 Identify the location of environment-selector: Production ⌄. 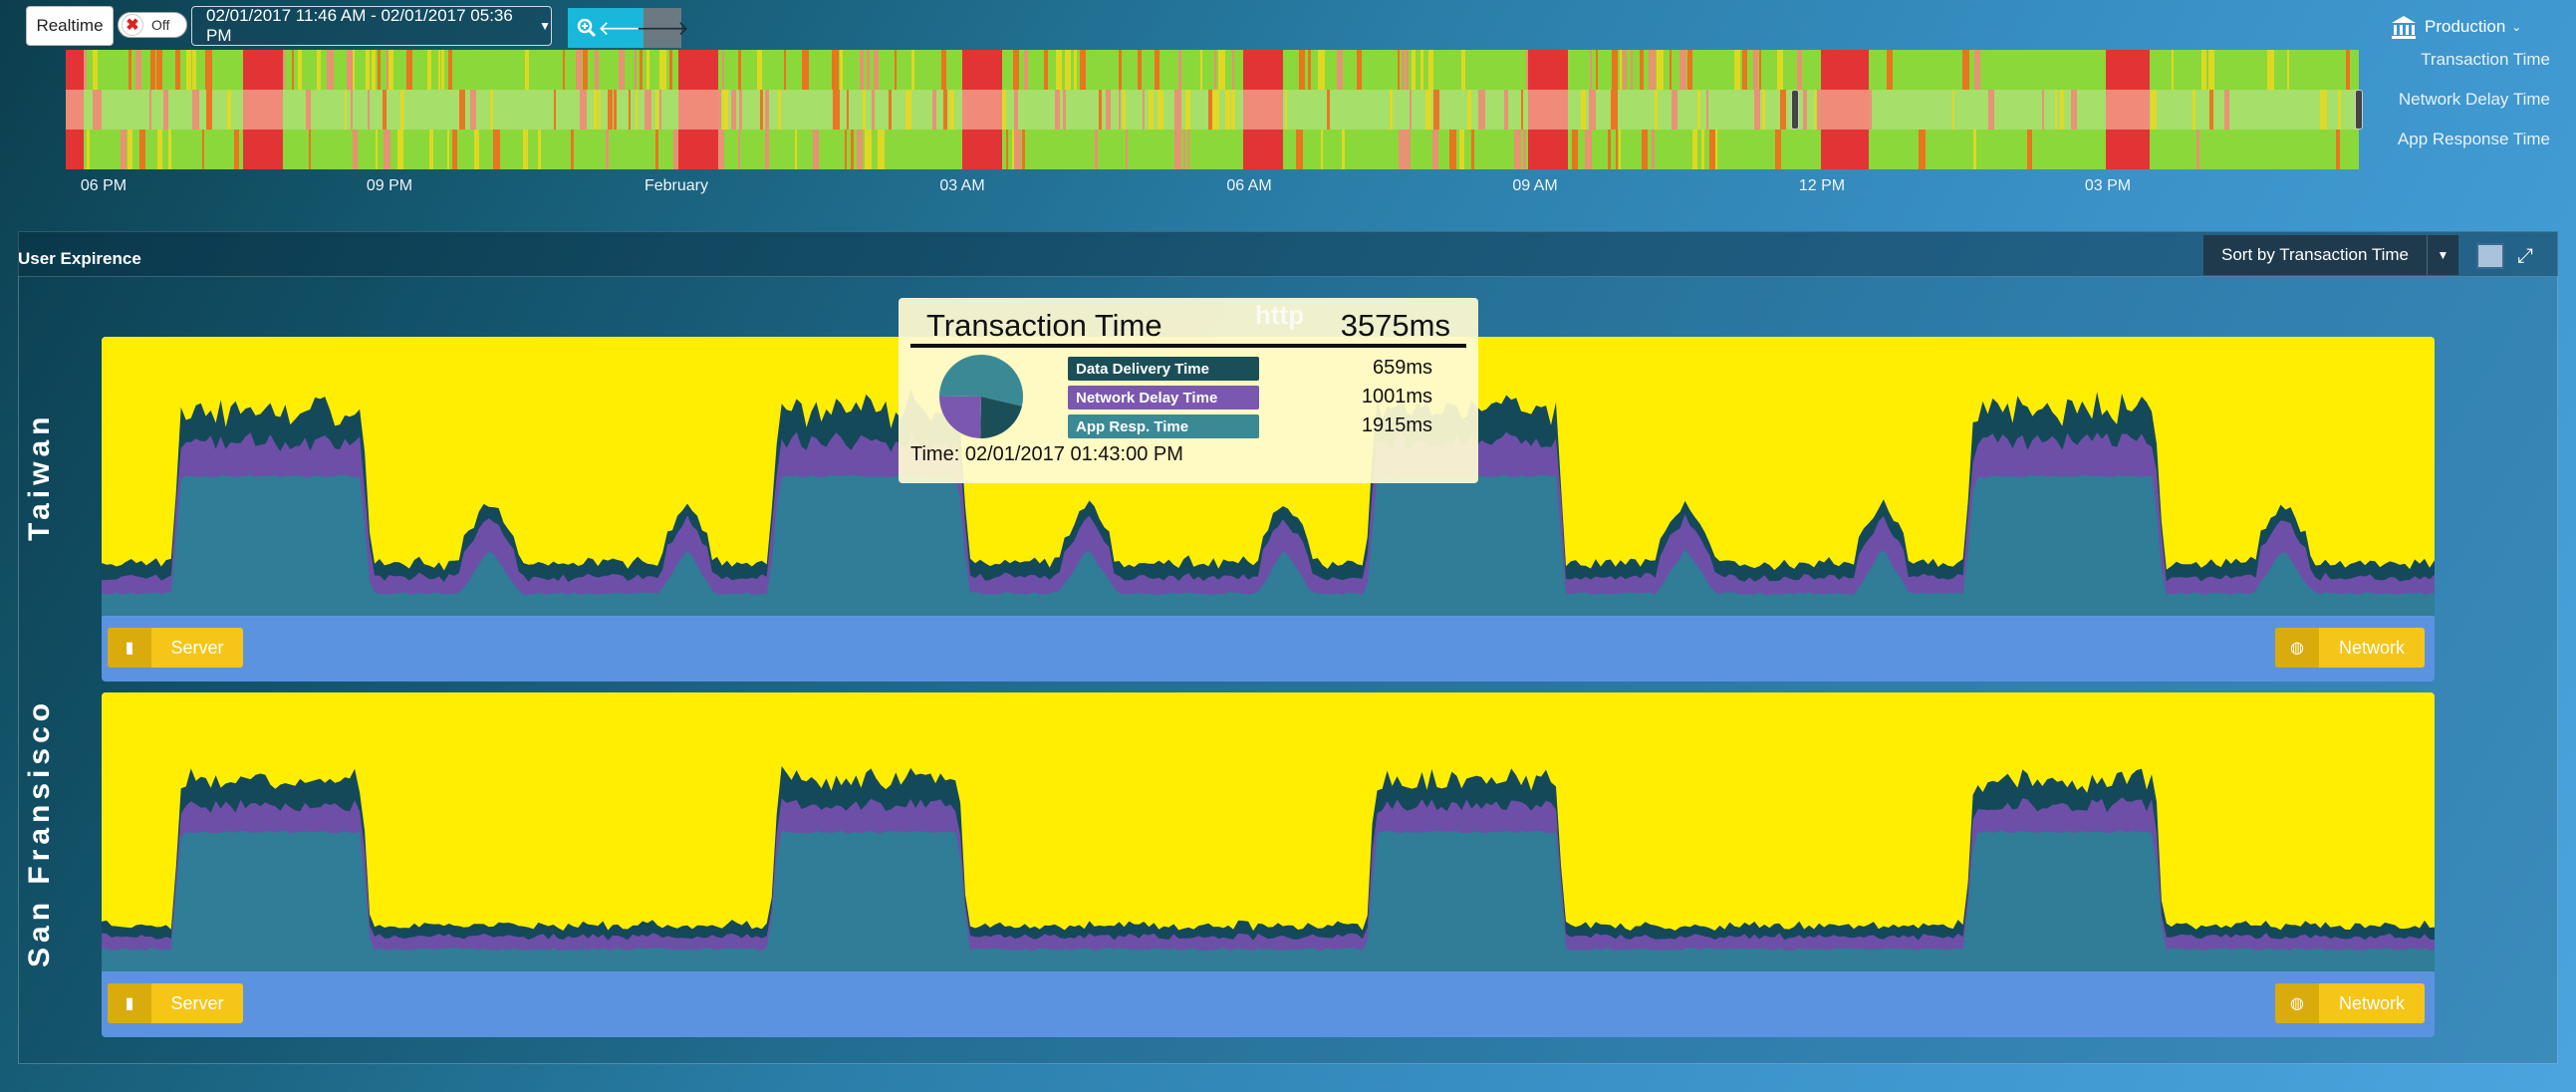
(2456, 27).